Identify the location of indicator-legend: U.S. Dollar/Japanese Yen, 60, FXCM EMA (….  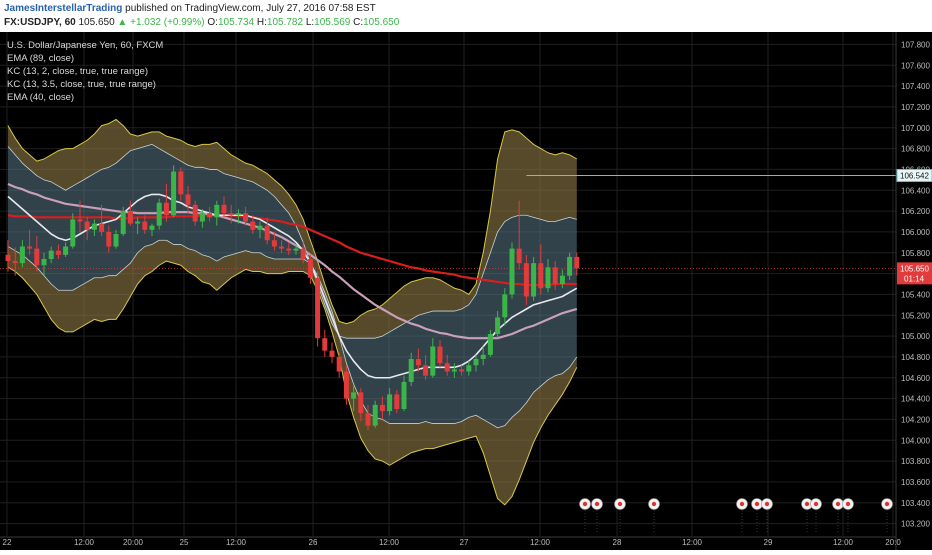
(85, 71).